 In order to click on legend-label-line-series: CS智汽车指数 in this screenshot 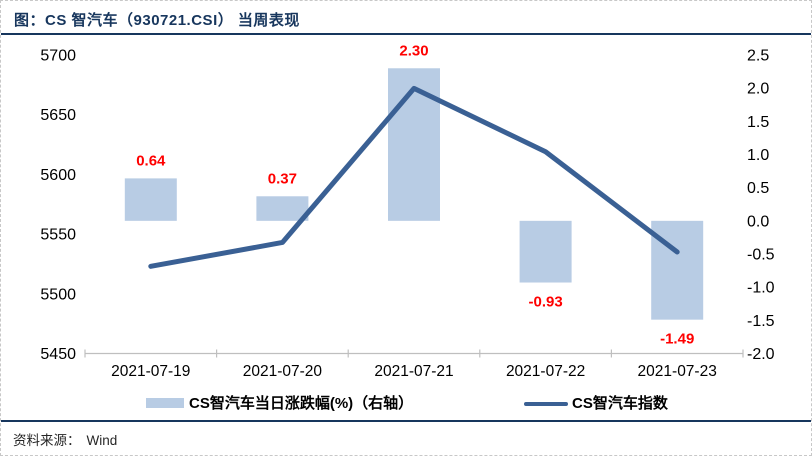, I will do `click(620, 403)`.